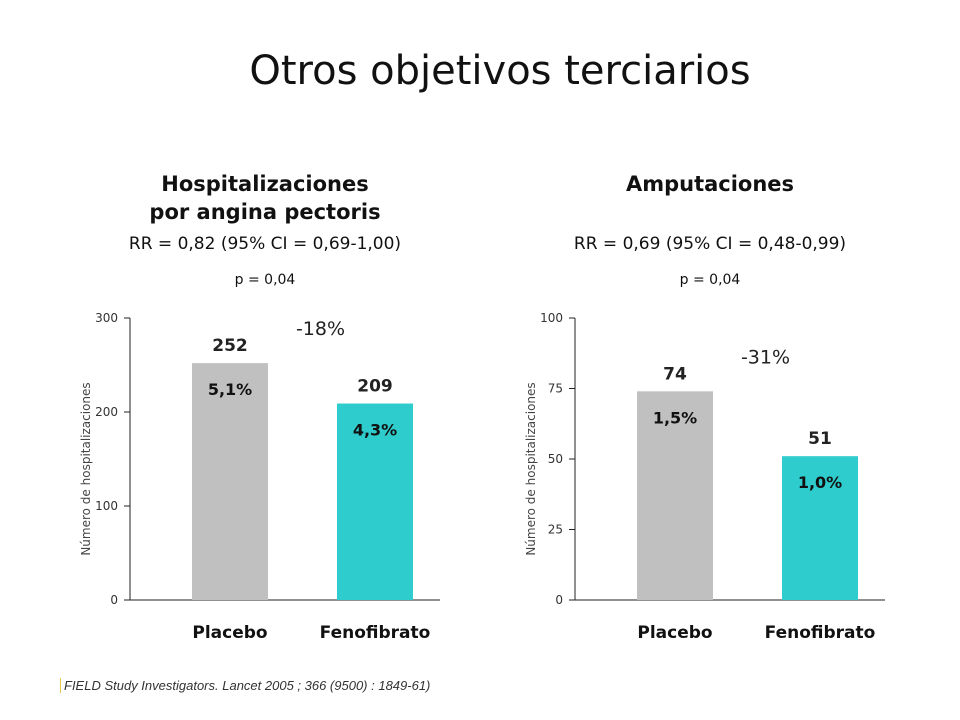 Image resolution: width=960 pixels, height=720 pixels. What do you see at coordinates (106, 412) in the screenshot?
I see `y-tick-label: 200` at bounding box center [106, 412].